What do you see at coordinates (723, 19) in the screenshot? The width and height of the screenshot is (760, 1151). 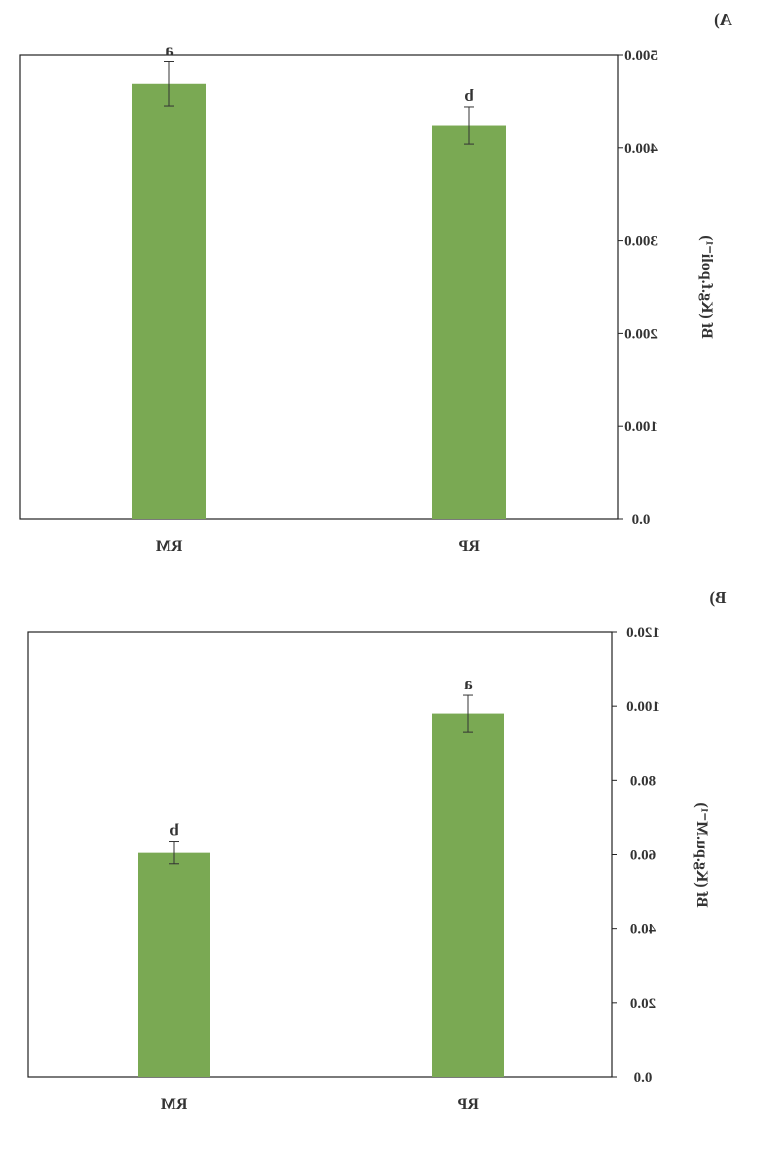 I see `panel-a-label: A)` at bounding box center [723, 19].